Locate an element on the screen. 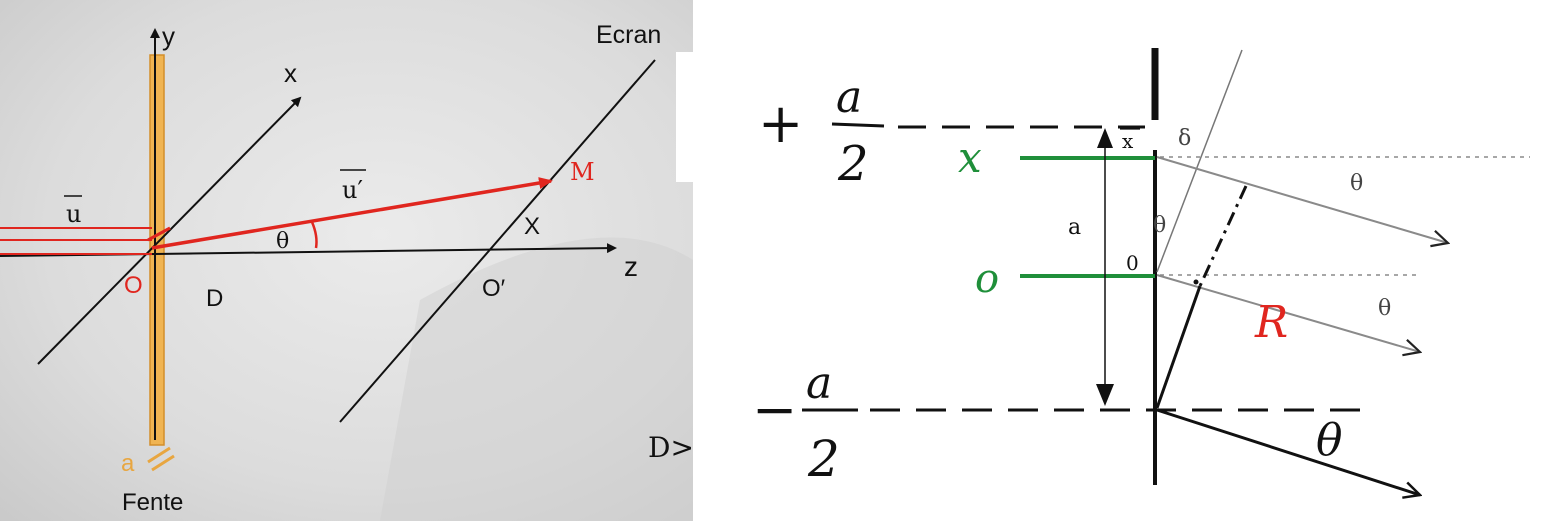 The height and width of the screenshot is (521, 1543). width-a-label: a is located at coordinates (1074, 227).